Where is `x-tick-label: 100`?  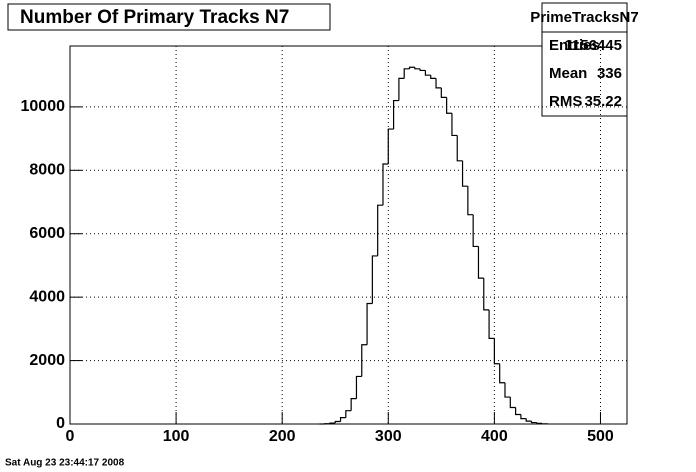 x-tick-label: 100 is located at coordinates (176, 436).